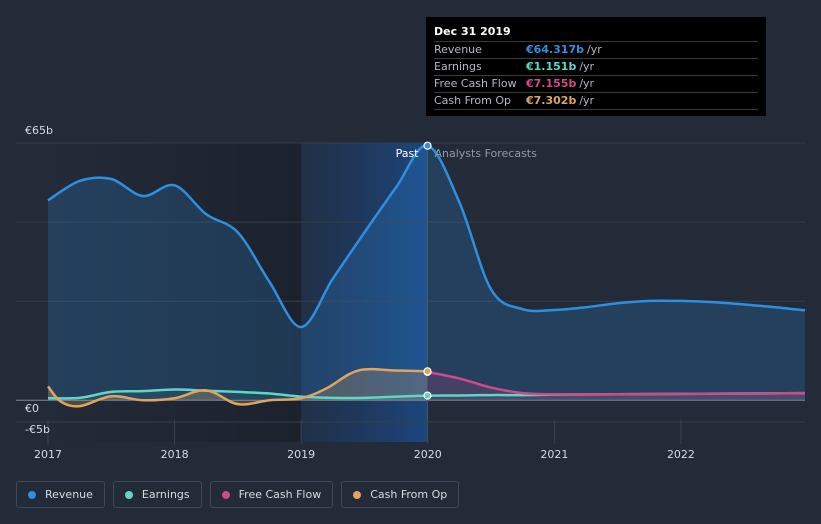  Describe the element at coordinates (681, 454) in the screenshot. I see `x-tick-label: 2022` at that location.